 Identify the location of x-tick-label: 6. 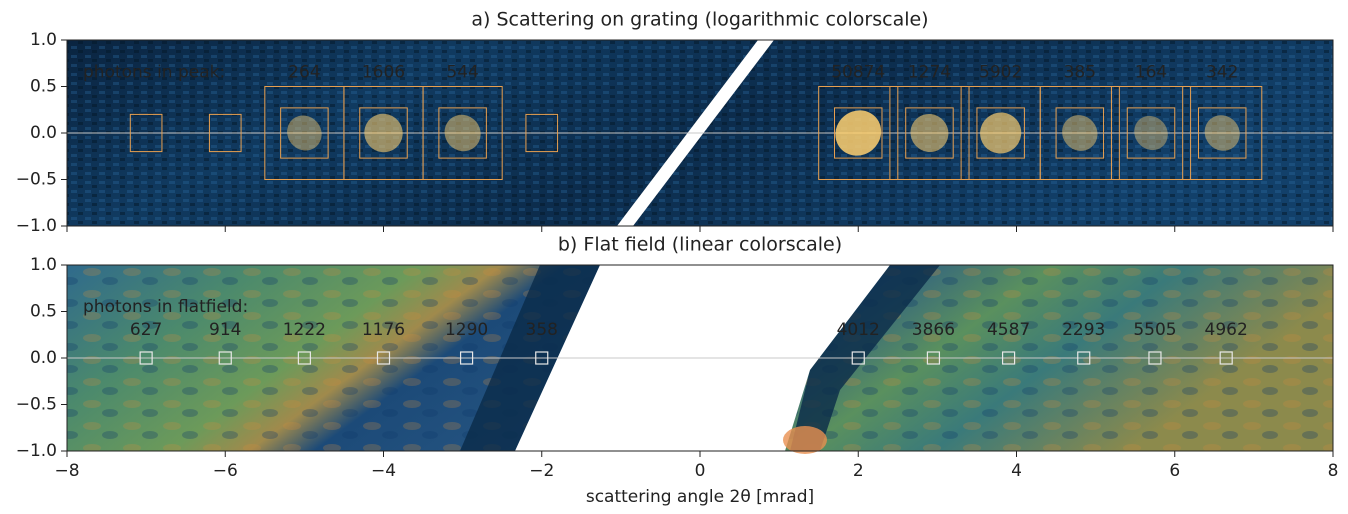
(1174, 471).